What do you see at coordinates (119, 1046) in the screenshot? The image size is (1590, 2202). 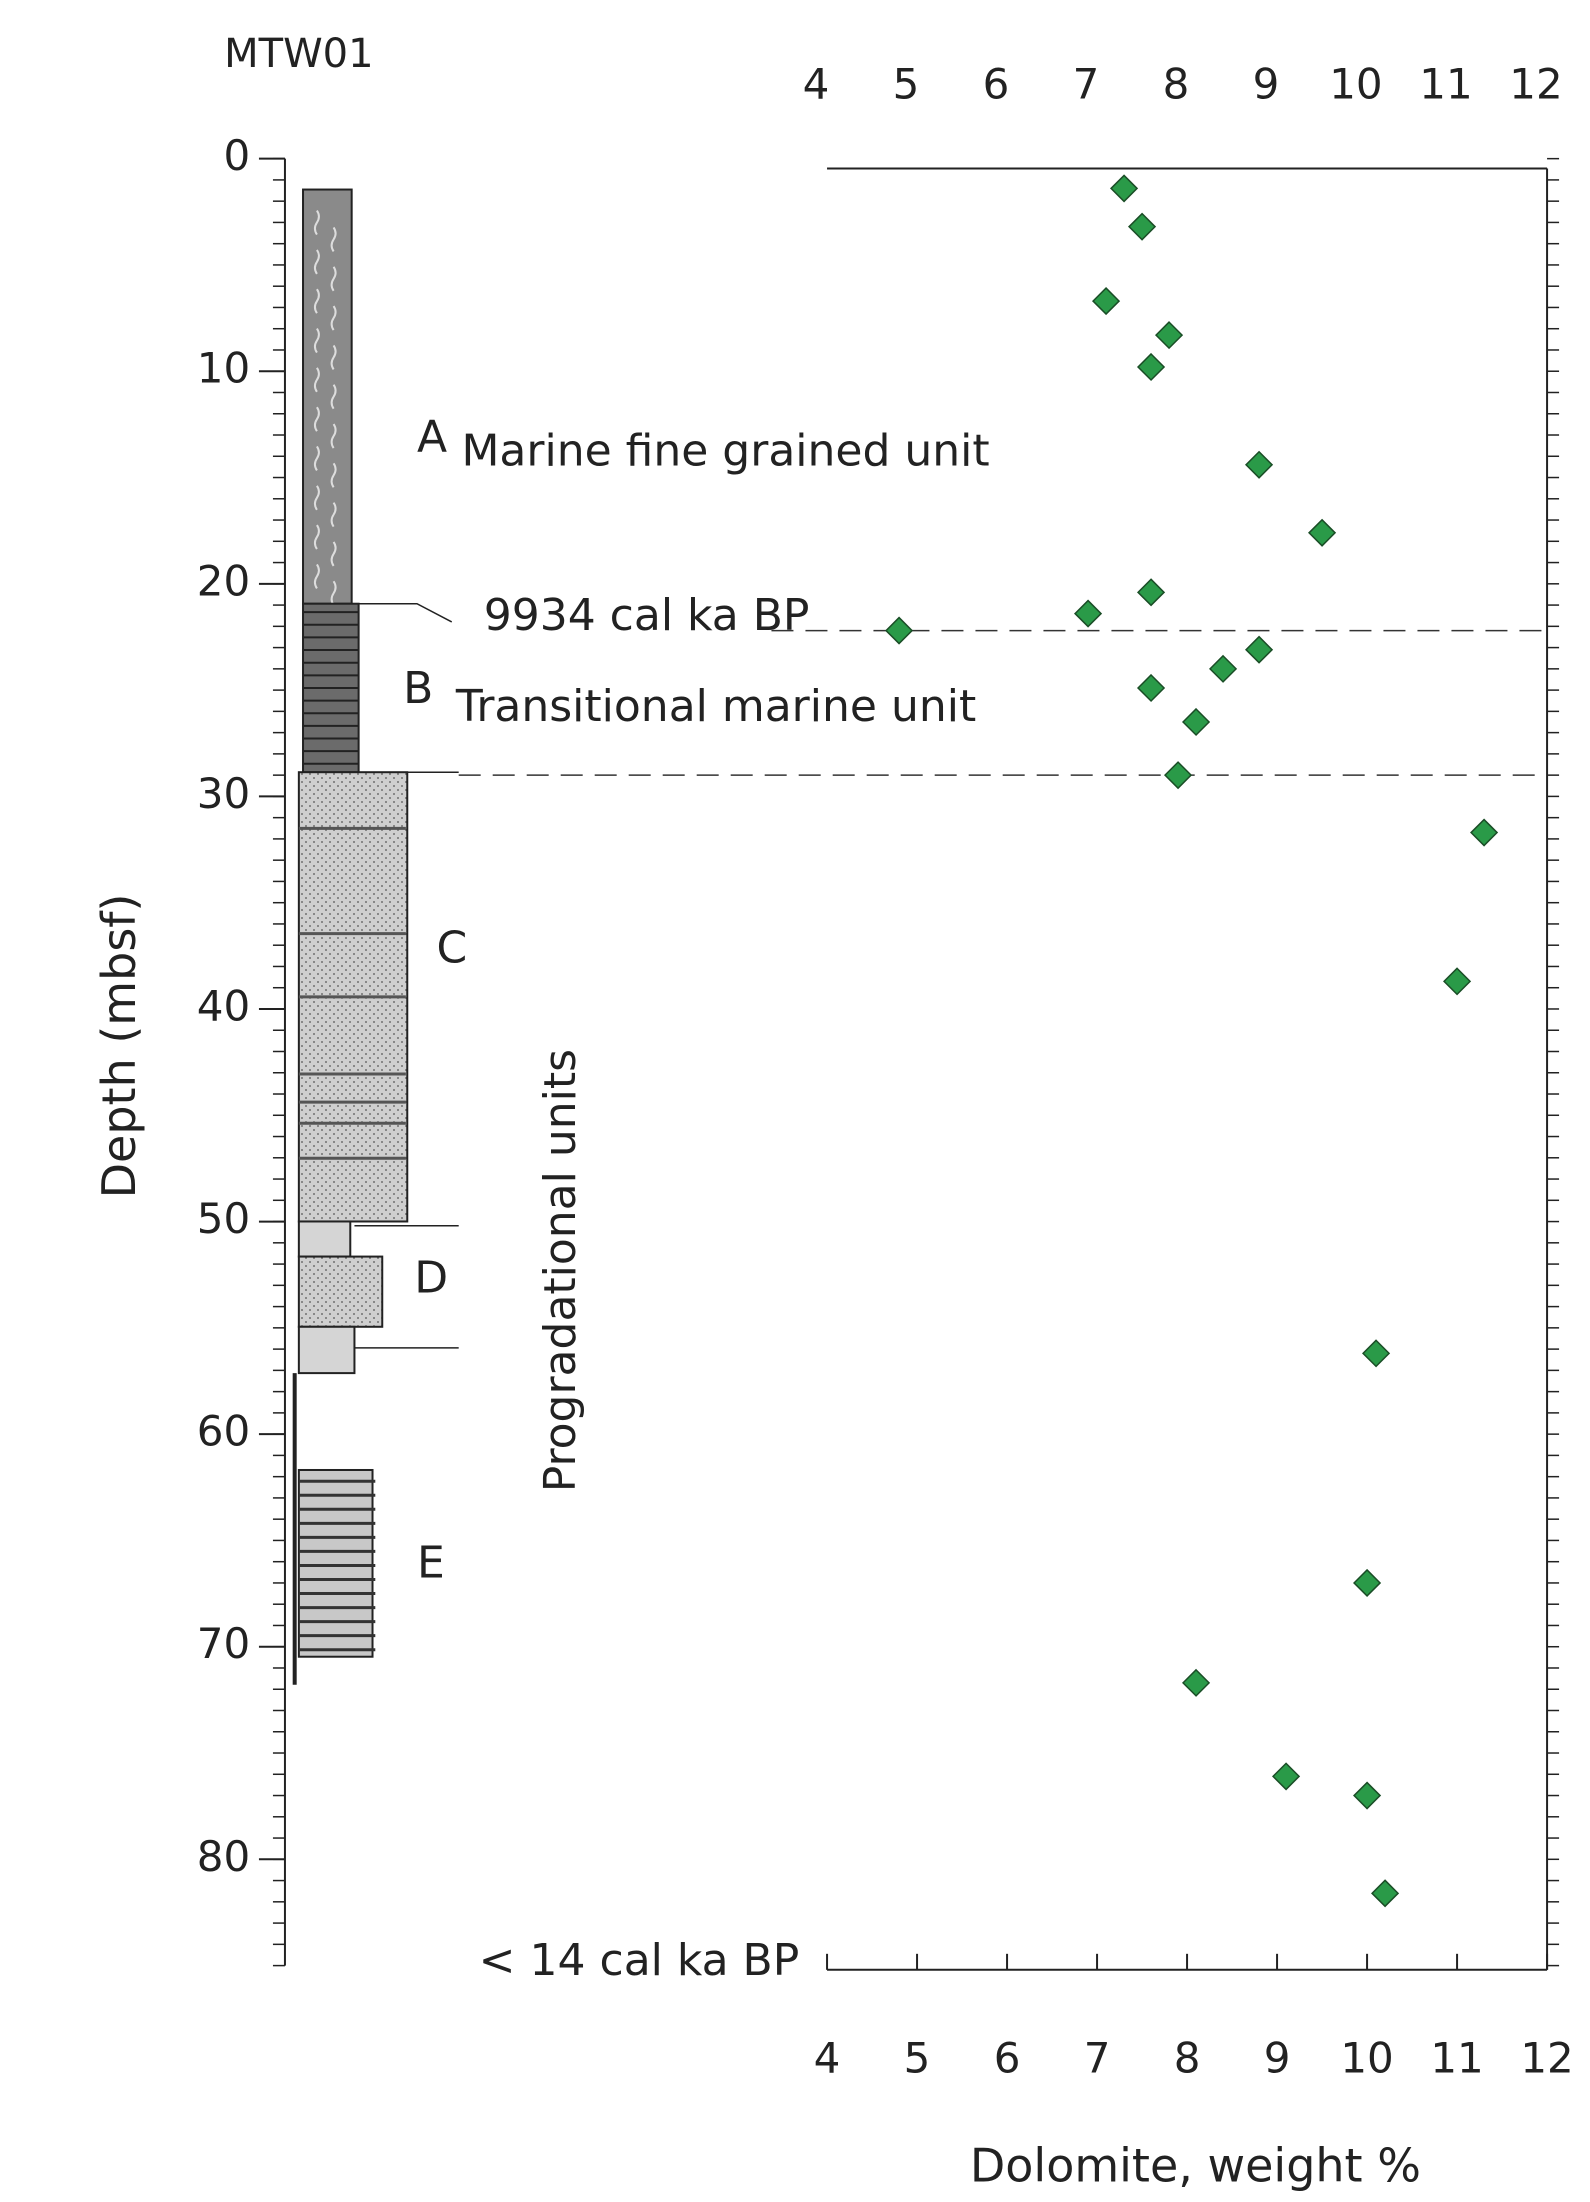 I see `y-axis-label: Depth (mbsf)` at bounding box center [119, 1046].